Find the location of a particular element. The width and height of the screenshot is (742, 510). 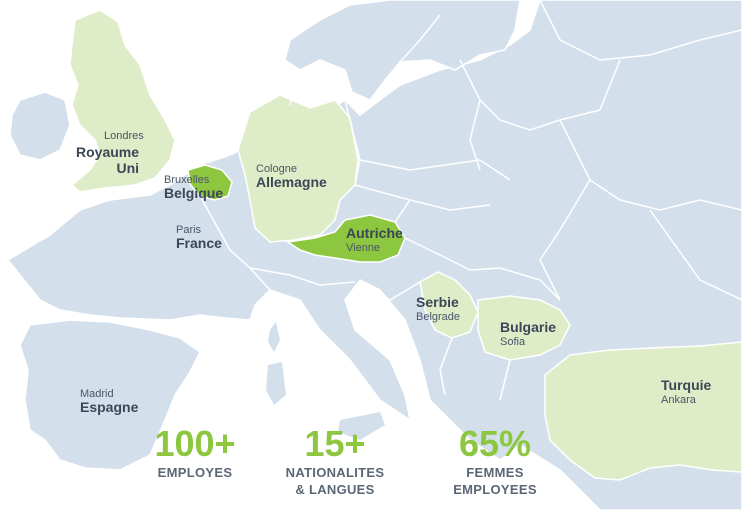

belgium-city: Bruxelles is located at coordinates (187, 180).